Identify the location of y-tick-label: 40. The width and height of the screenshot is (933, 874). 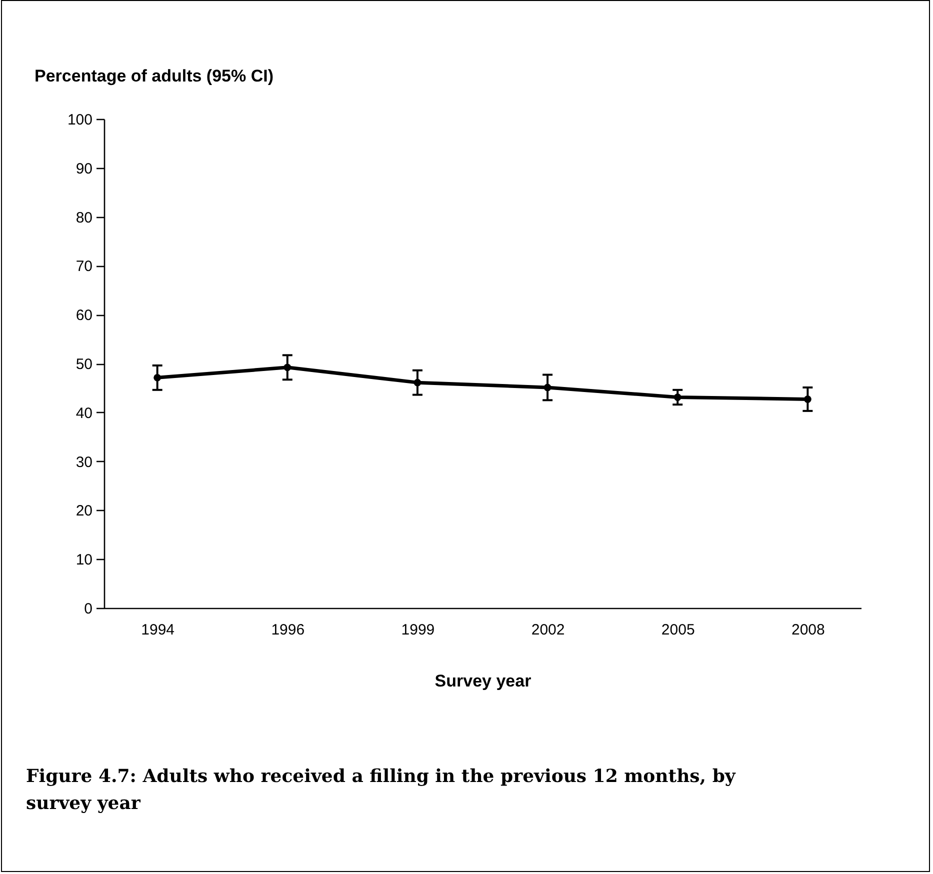
(84, 413).